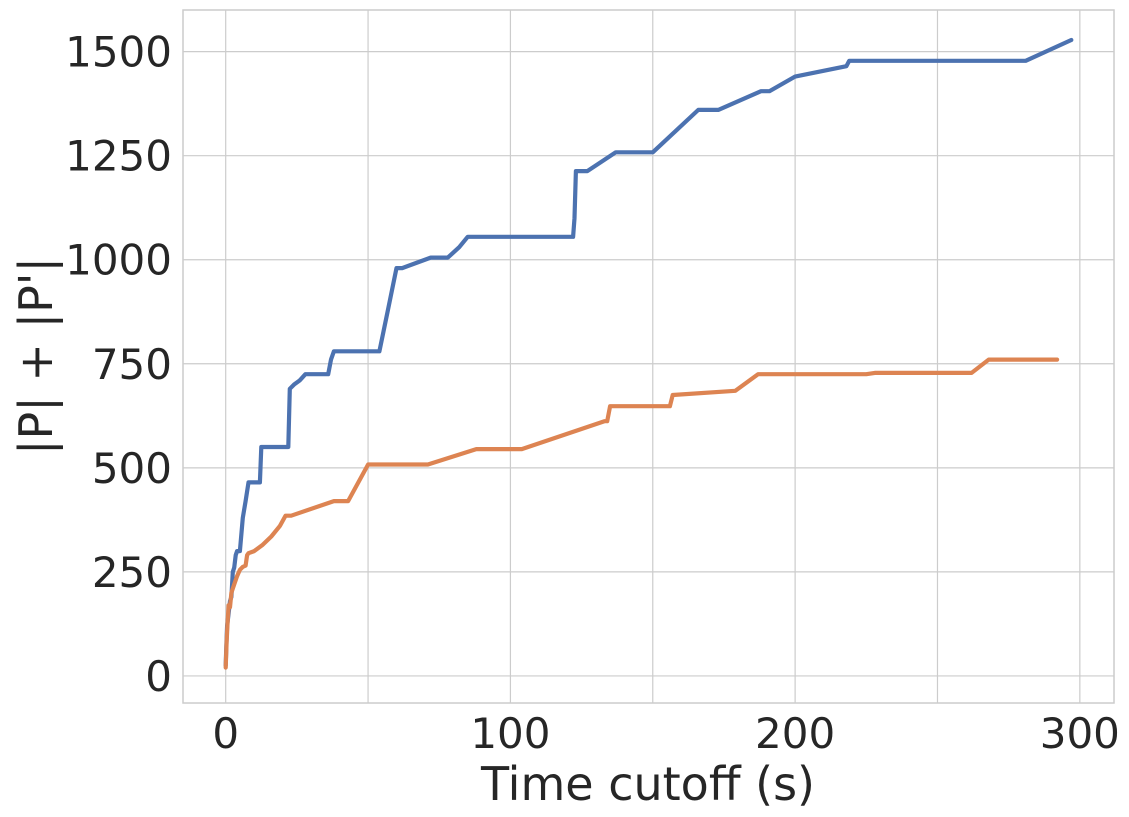 This screenshot has width=1129, height=817. What do you see at coordinates (1080, 733) in the screenshot?
I see `x-tick-label: 300` at bounding box center [1080, 733].